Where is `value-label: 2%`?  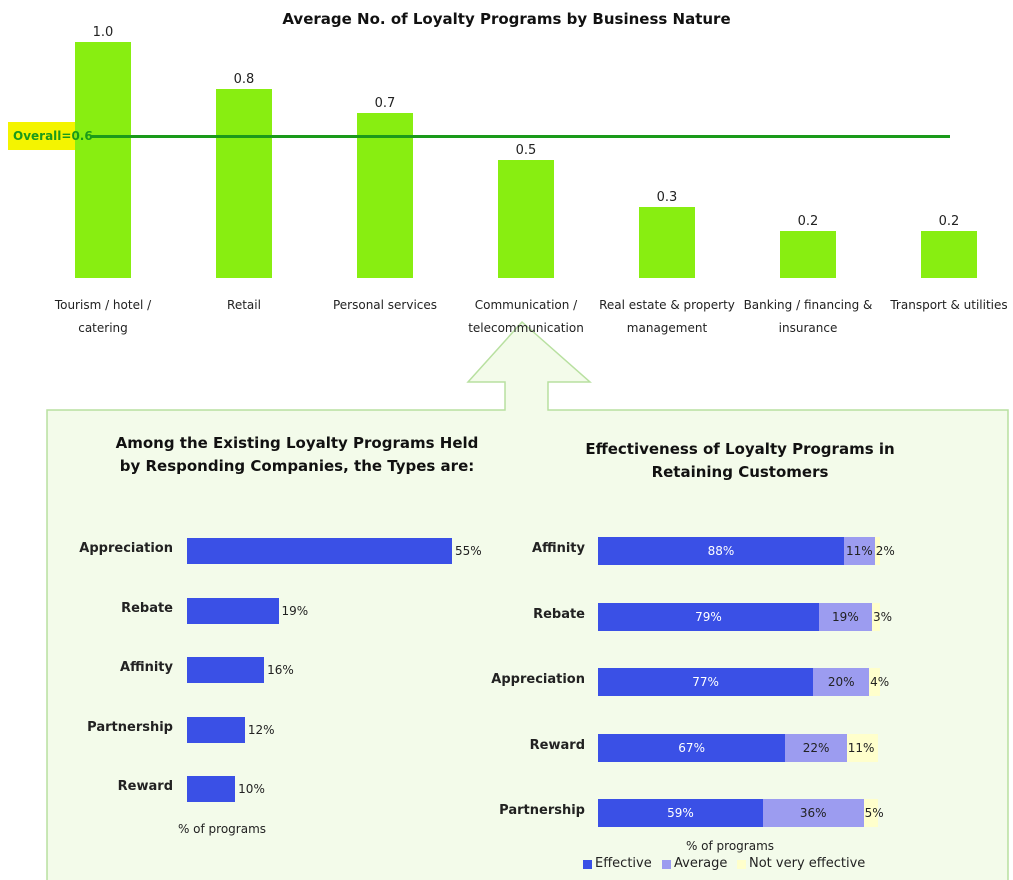 value-label: 2% is located at coordinates (885, 551).